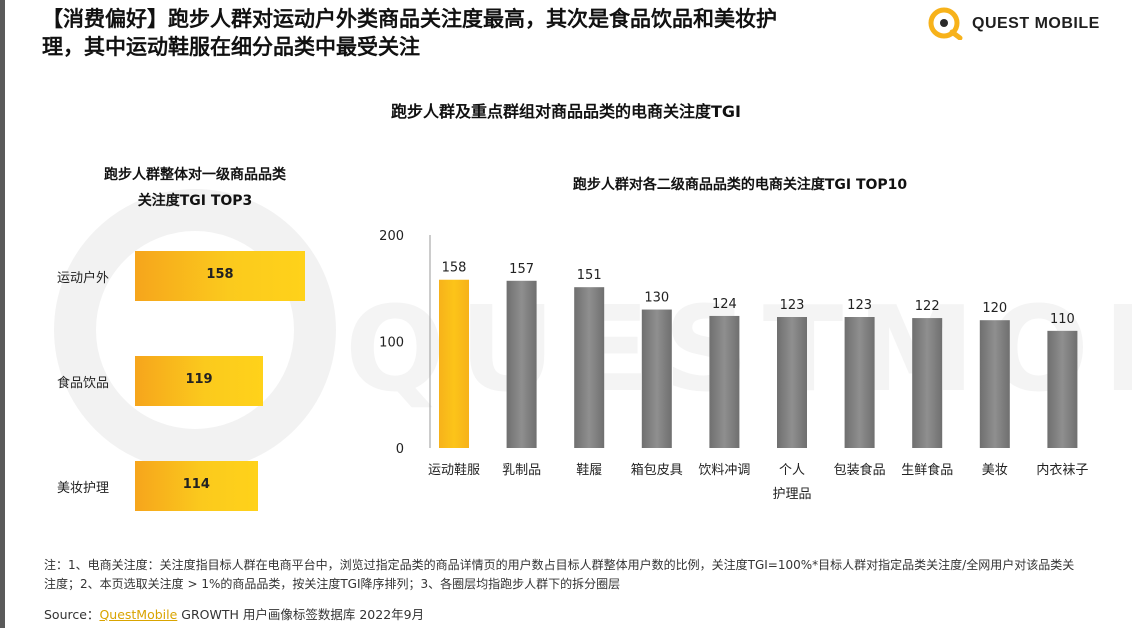  I want to click on hbar-category-label: 食品饮品, so click(82, 383).